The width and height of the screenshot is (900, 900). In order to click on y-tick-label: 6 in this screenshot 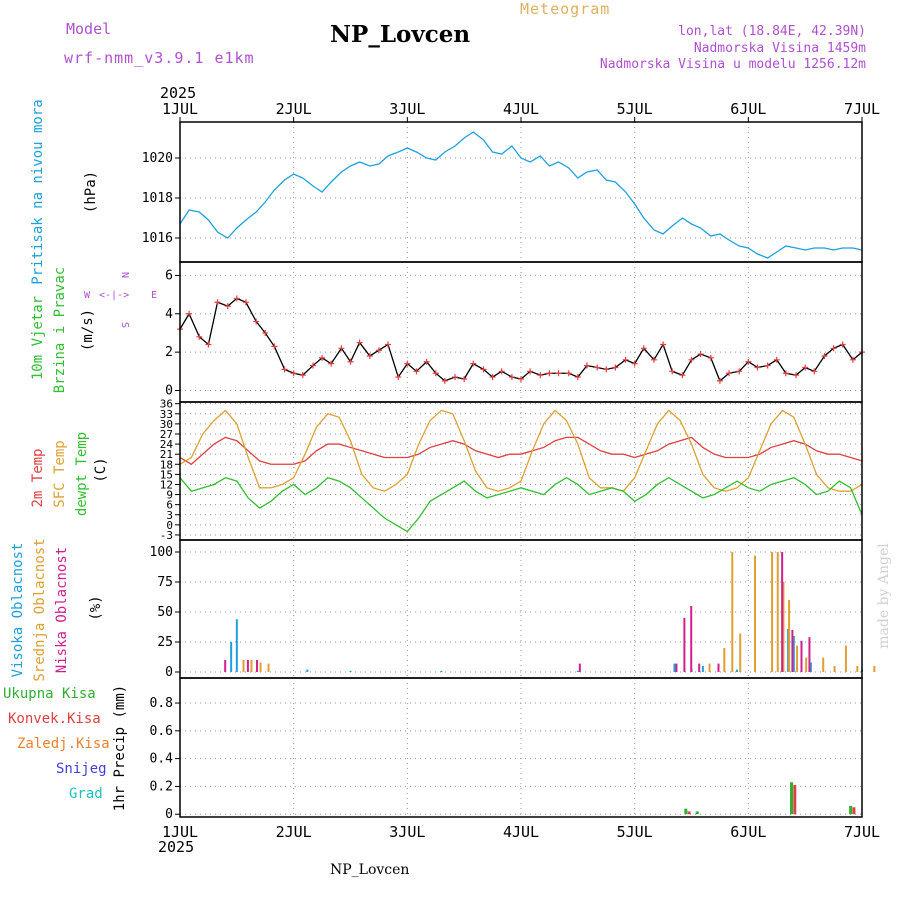, I will do `click(169, 275)`.